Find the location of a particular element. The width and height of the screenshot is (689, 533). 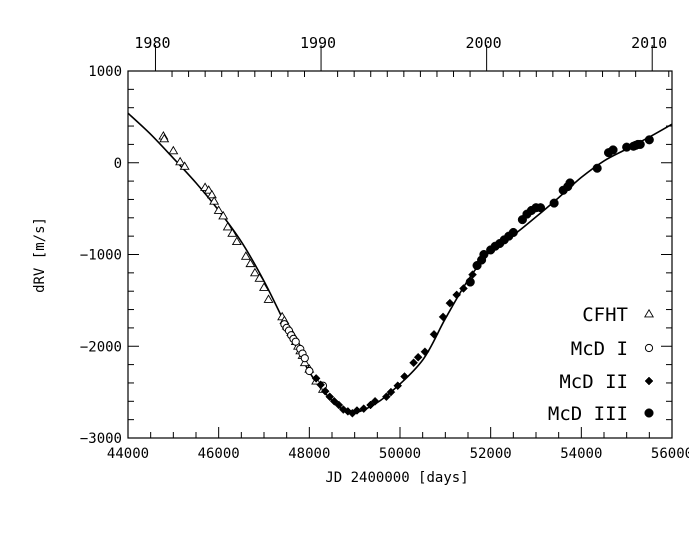

legend-label-cfht: CFHT is located at coordinates (605, 315).